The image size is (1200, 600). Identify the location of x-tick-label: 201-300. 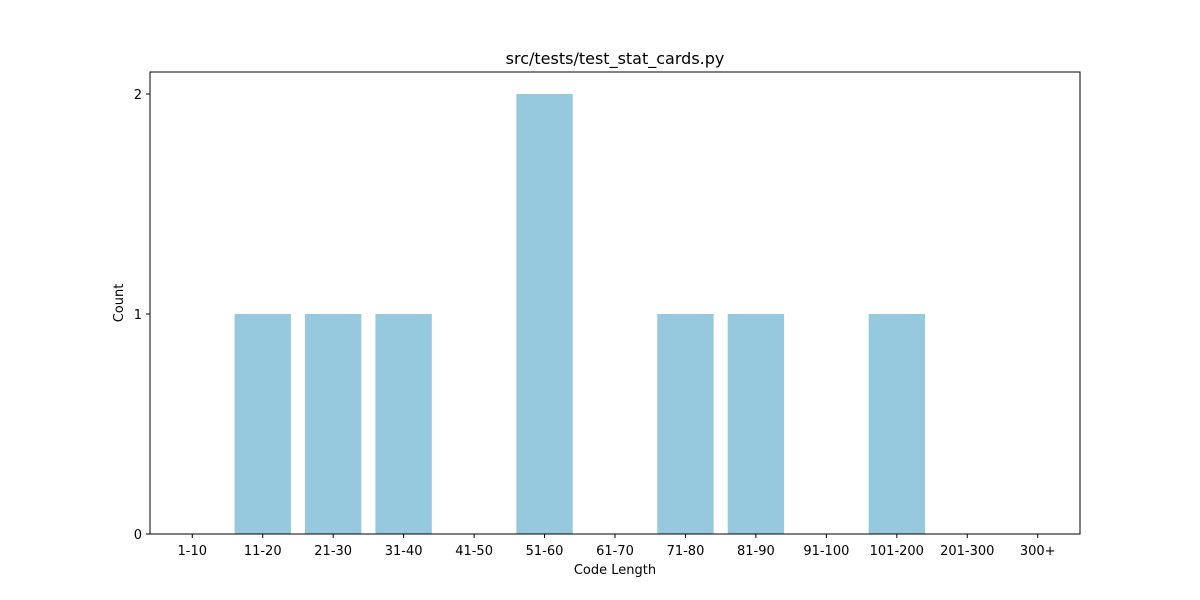
(967, 551).